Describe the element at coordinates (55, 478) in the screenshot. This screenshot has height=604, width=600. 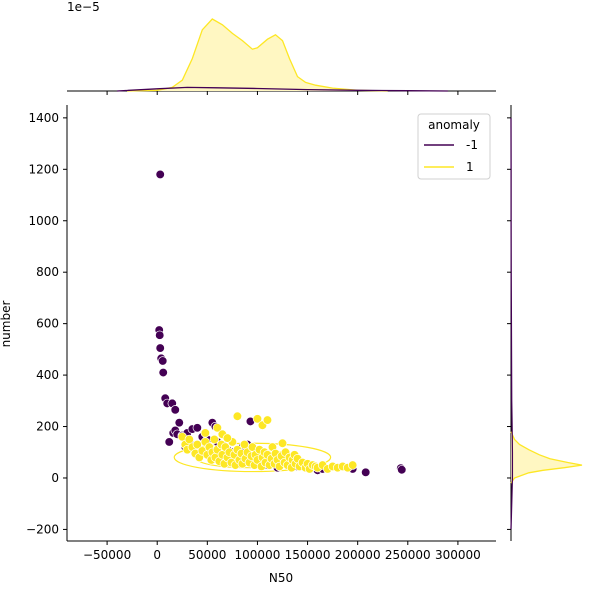
I see `y-tick-label: 0` at that location.